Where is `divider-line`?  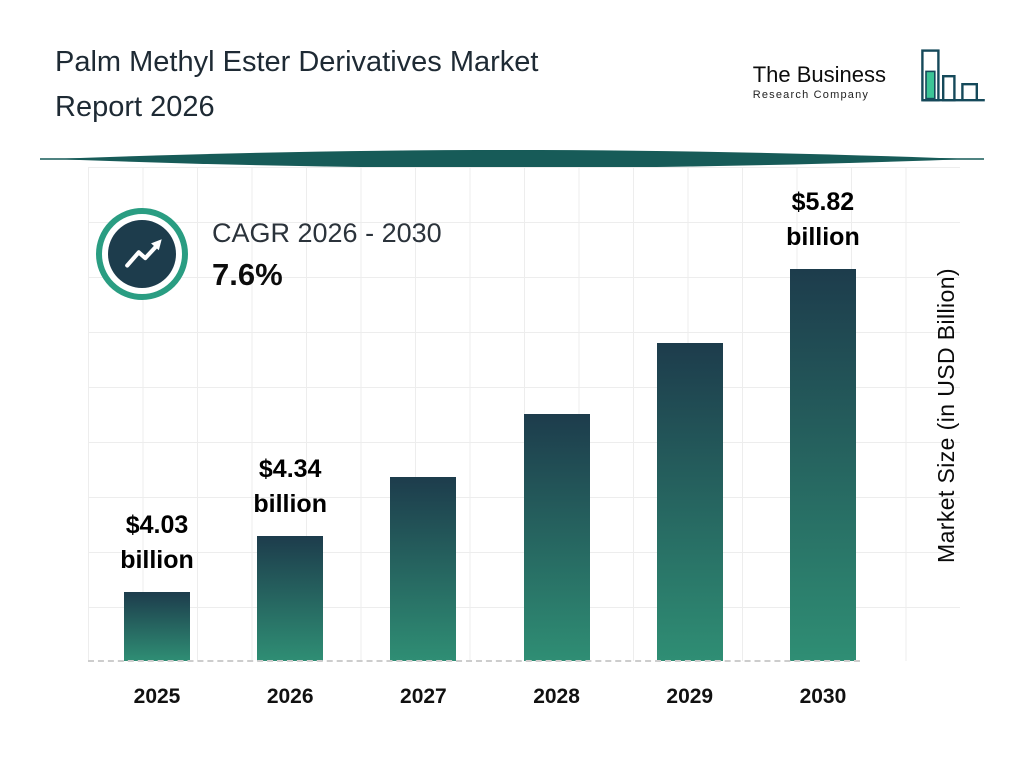
divider-line is located at coordinates (512, 159).